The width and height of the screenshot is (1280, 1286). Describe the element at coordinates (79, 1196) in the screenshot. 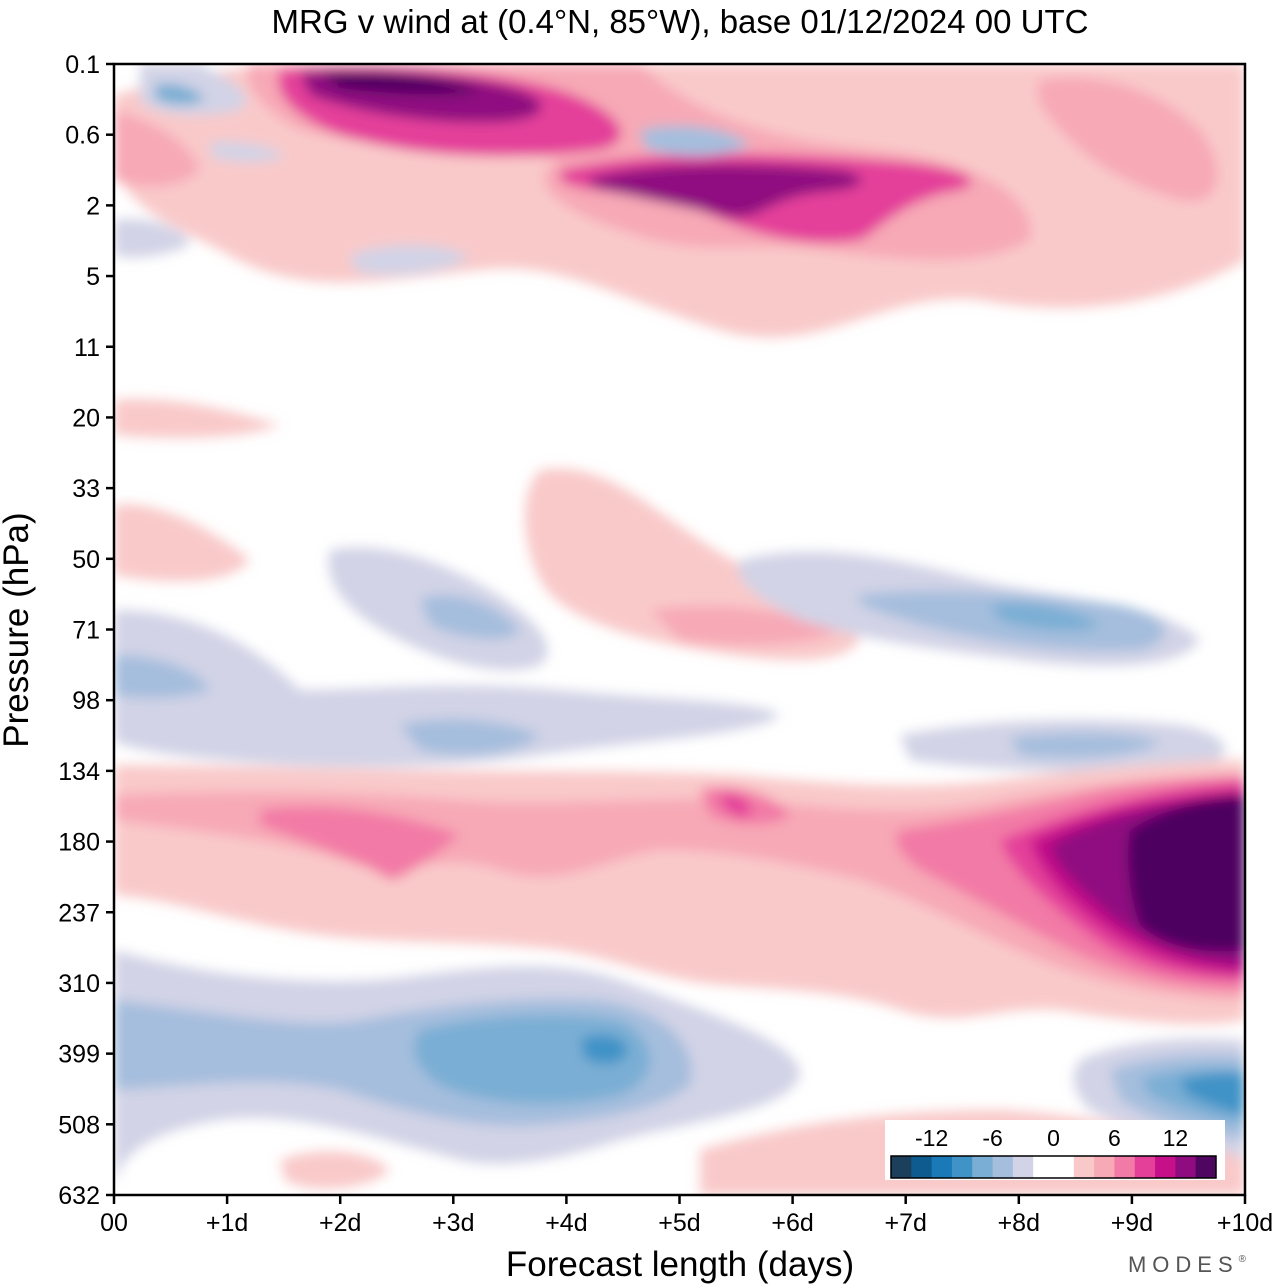

I see `y-tick-label: 632` at that location.